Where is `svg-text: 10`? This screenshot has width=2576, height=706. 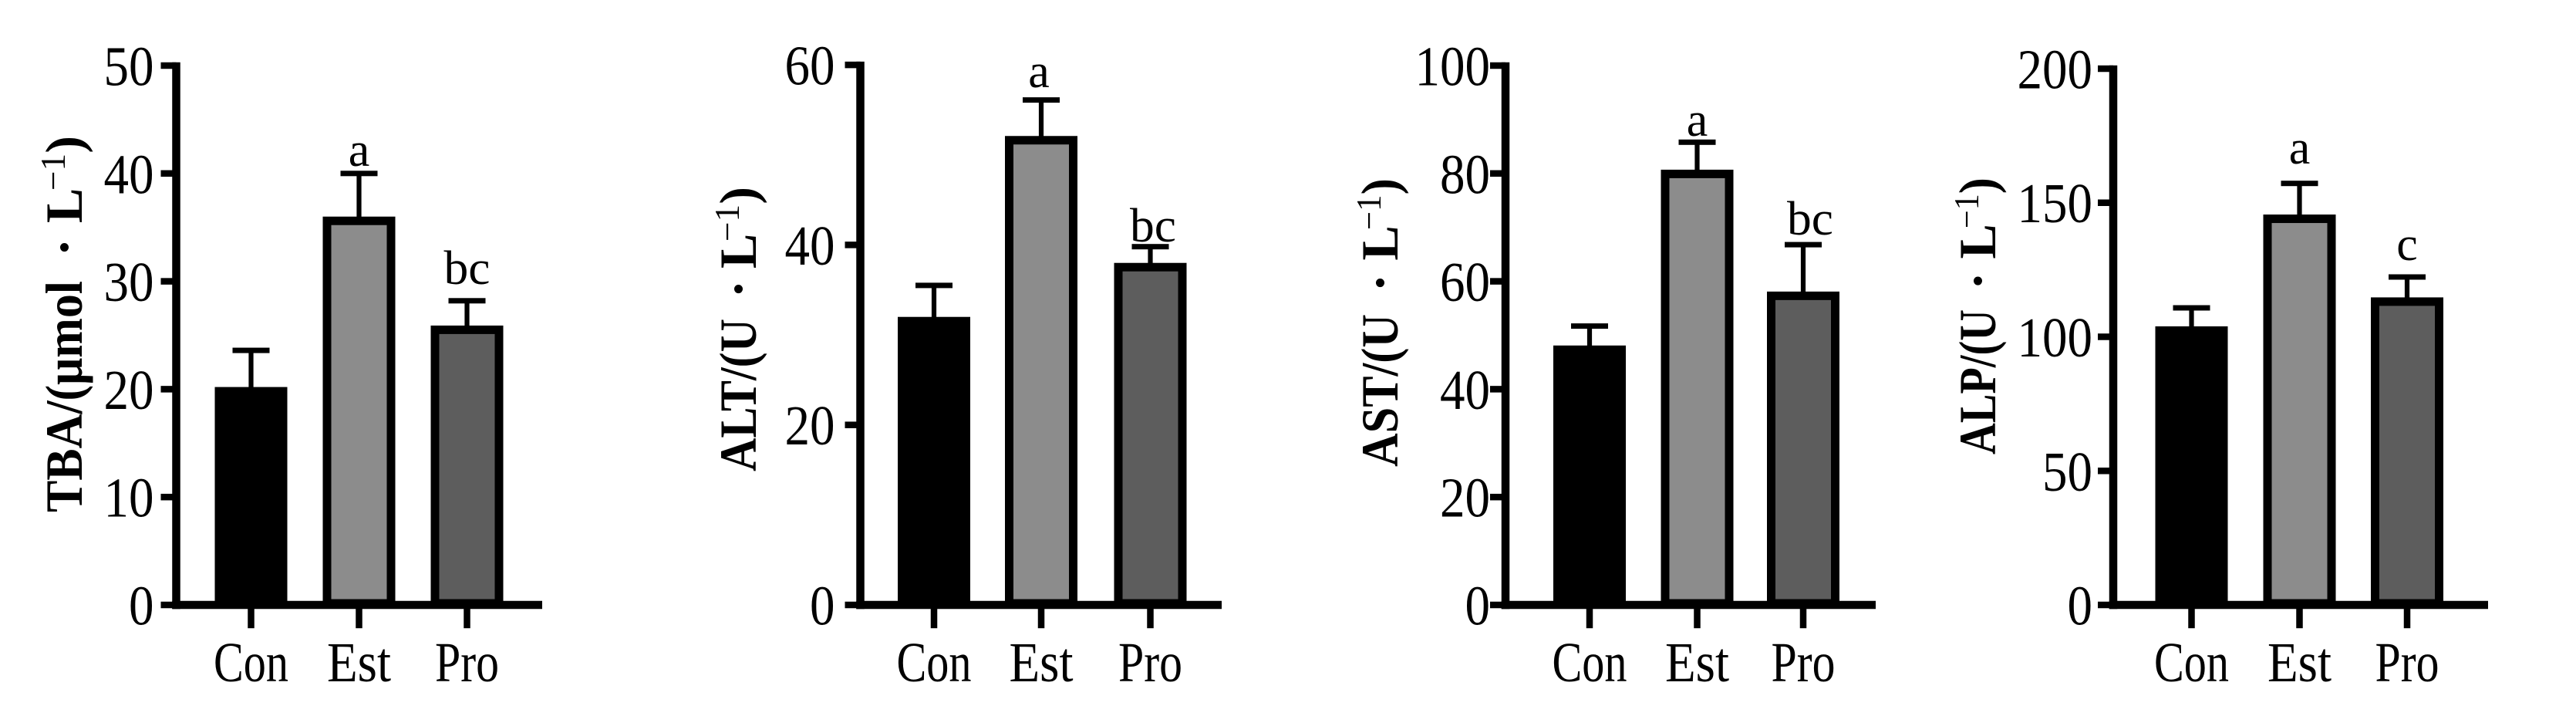 svg-text: 10 is located at coordinates (129, 498).